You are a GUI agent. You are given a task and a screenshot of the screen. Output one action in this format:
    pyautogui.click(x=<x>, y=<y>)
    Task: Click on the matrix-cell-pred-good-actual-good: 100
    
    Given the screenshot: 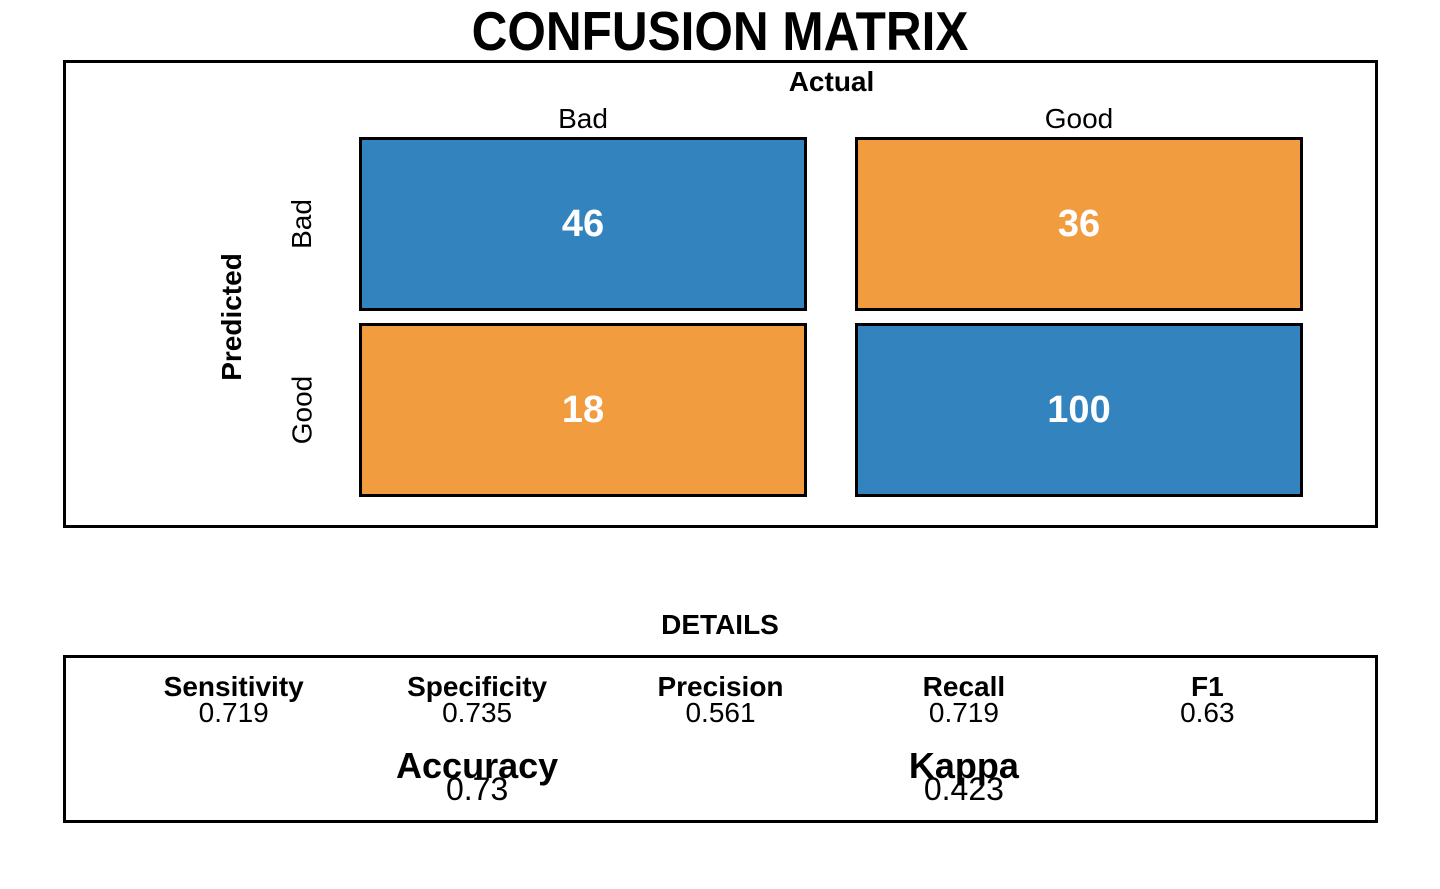 What is the action you would take?
    pyautogui.click(x=1079, y=410)
    